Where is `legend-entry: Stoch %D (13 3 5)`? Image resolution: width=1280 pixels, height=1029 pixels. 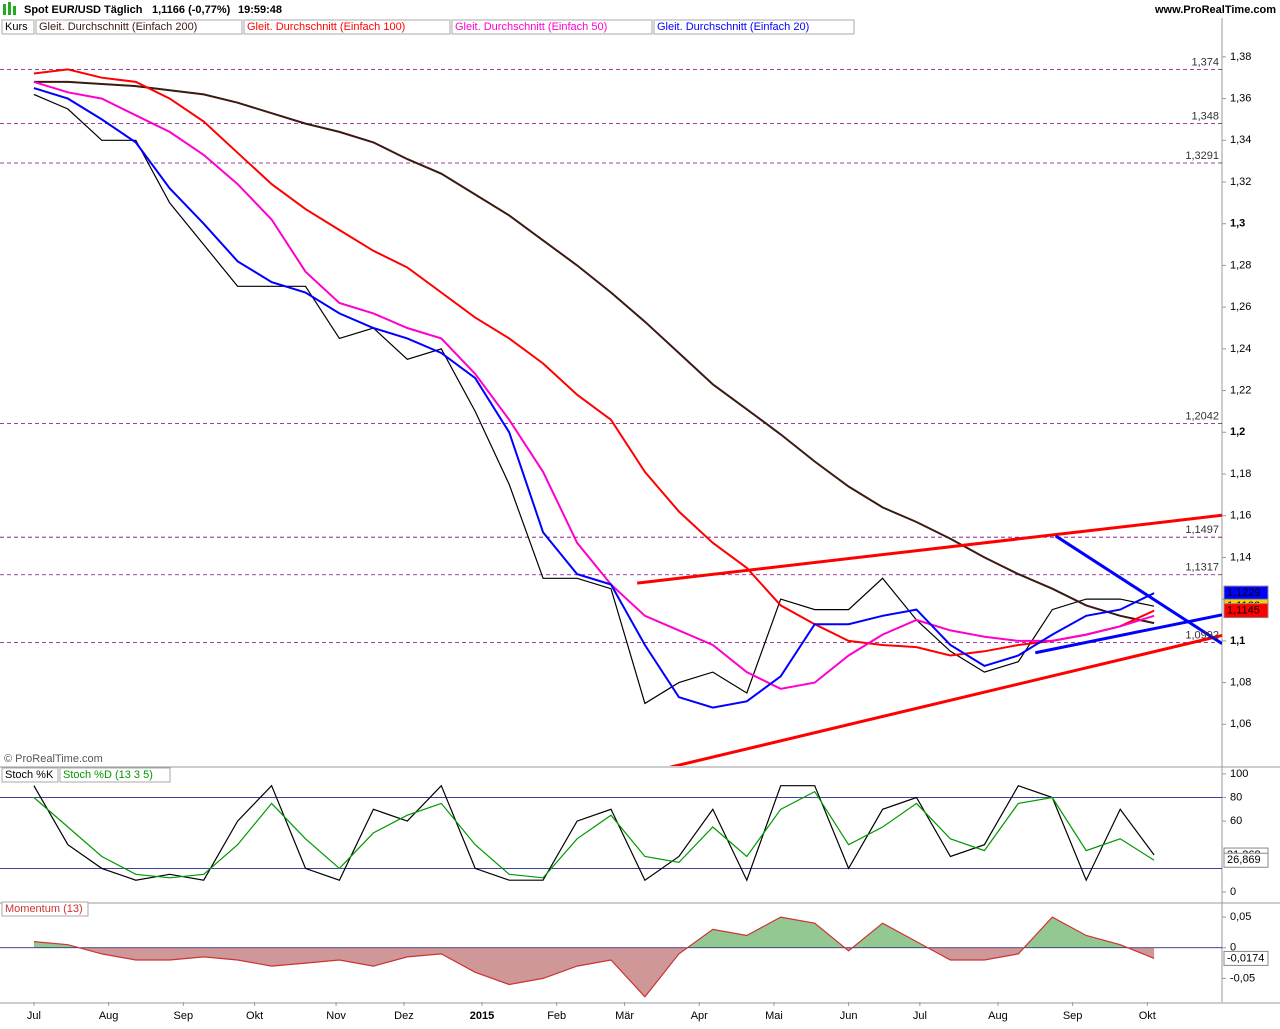
legend-entry: Stoch %D (13 3 5) is located at coordinates (108, 775).